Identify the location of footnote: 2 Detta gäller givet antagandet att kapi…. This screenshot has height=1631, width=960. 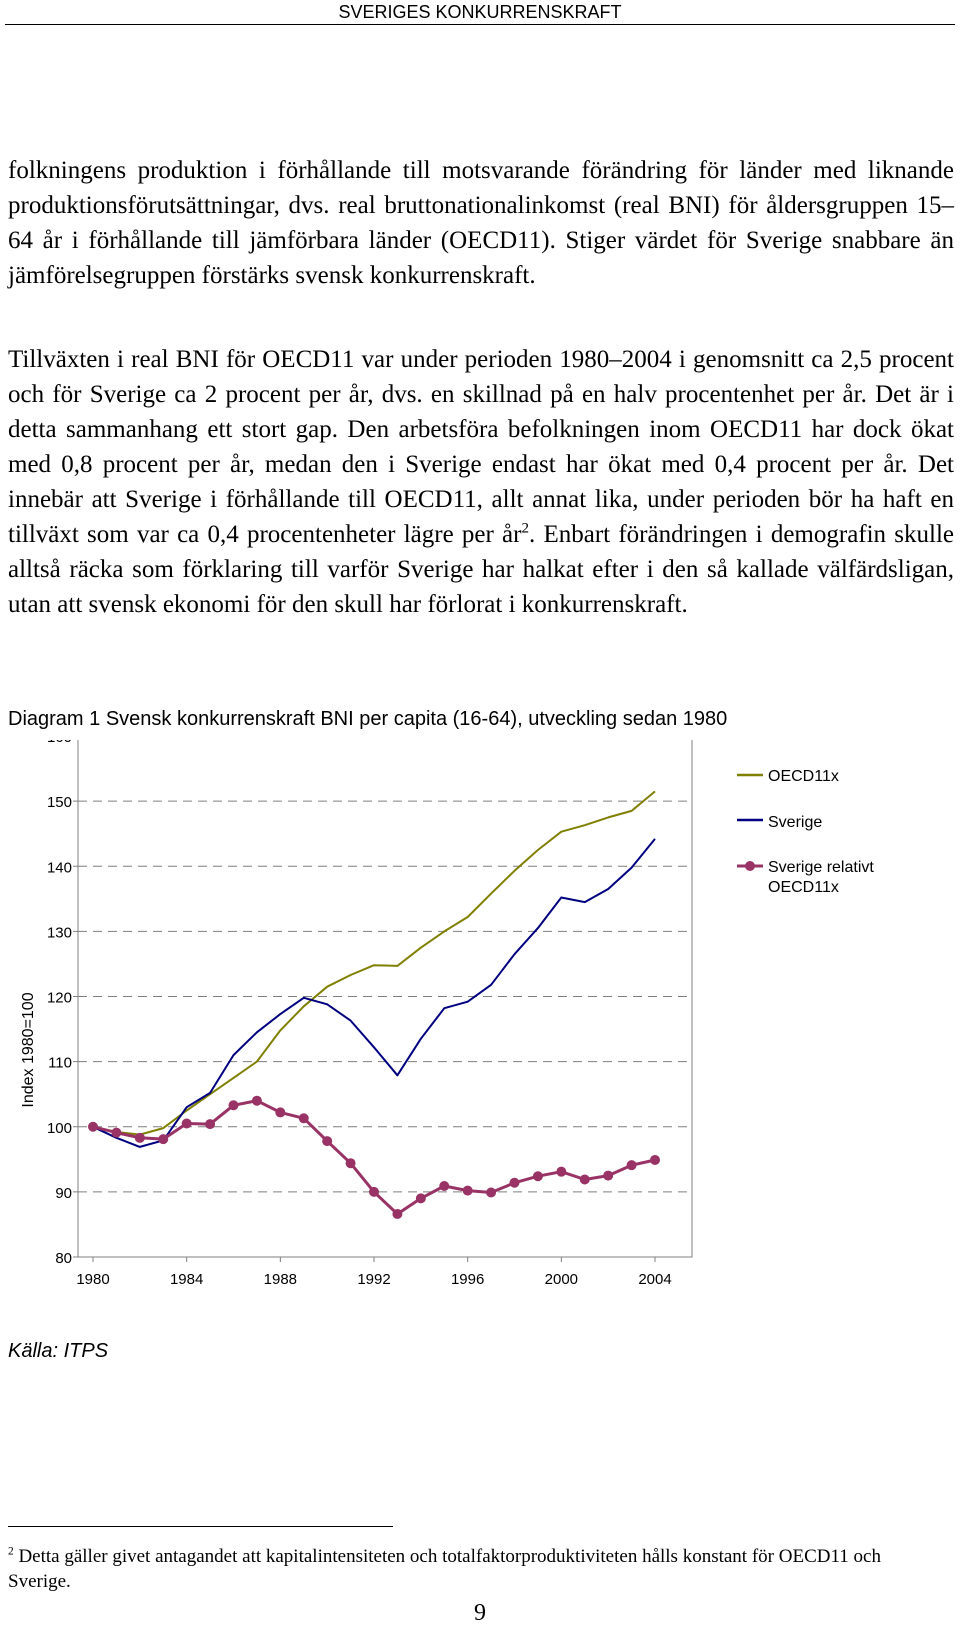
(478, 1569).